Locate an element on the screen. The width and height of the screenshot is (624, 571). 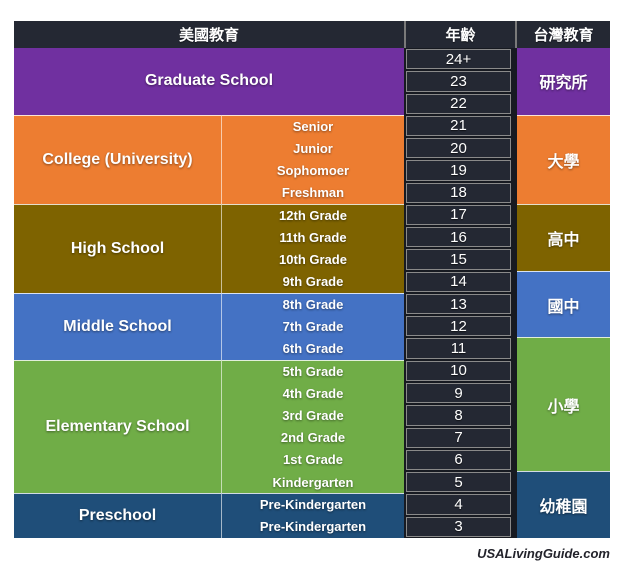
age-cell-9: 9 is located at coordinates (458, 393).